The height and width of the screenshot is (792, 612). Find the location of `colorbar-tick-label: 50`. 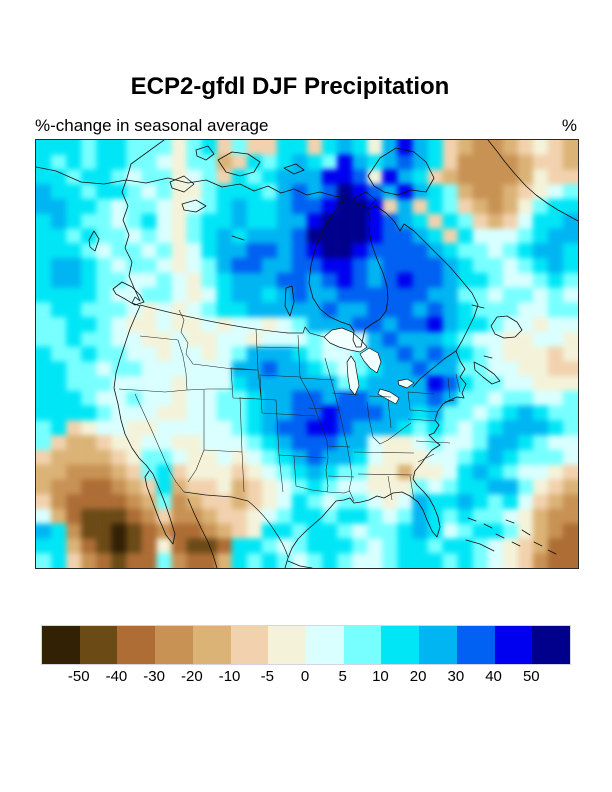

colorbar-tick-label: 50 is located at coordinates (531, 676).